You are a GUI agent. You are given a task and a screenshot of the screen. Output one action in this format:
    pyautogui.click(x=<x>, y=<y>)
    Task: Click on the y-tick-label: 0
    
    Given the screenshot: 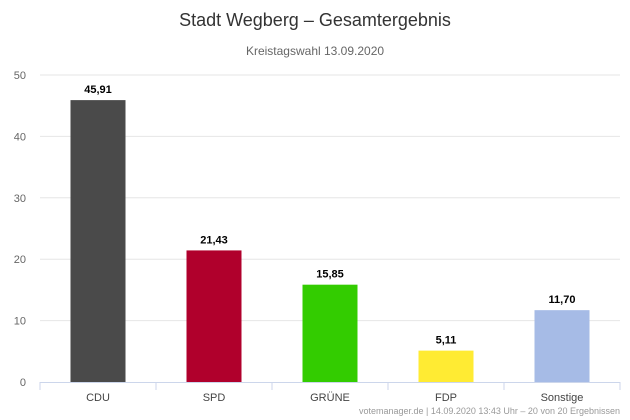 What is the action you would take?
    pyautogui.click(x=23, y=383)
    